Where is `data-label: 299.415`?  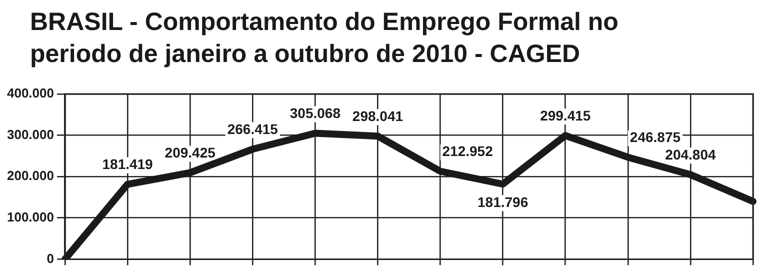 data-label: 299.415 is located at coordinates (565, 115).